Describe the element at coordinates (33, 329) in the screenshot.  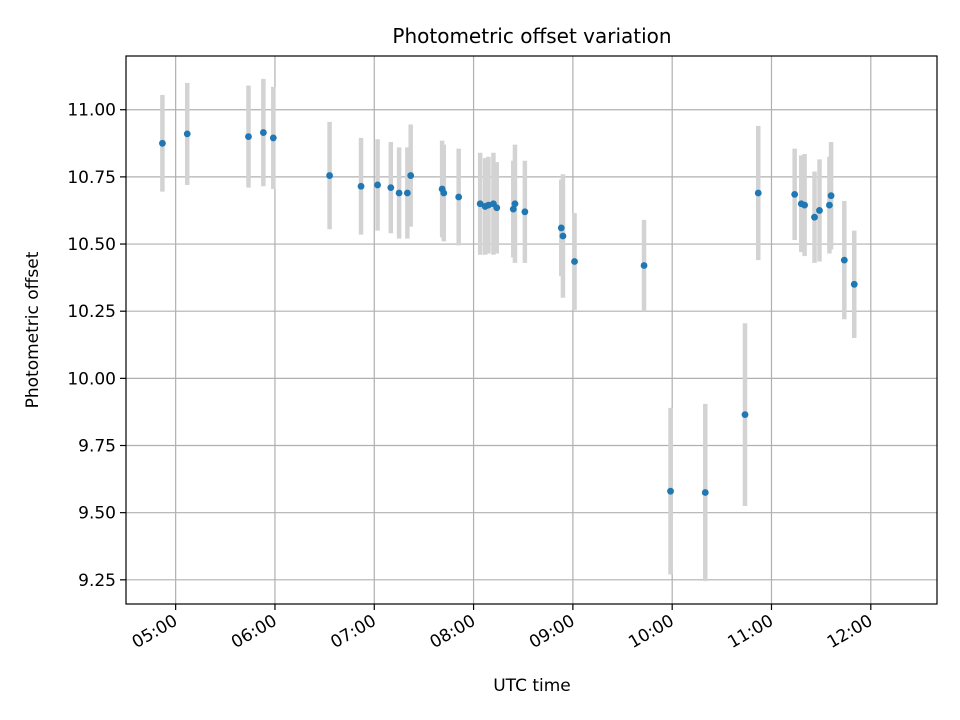
I see `y-axis-label: Photometric offset` at that location.